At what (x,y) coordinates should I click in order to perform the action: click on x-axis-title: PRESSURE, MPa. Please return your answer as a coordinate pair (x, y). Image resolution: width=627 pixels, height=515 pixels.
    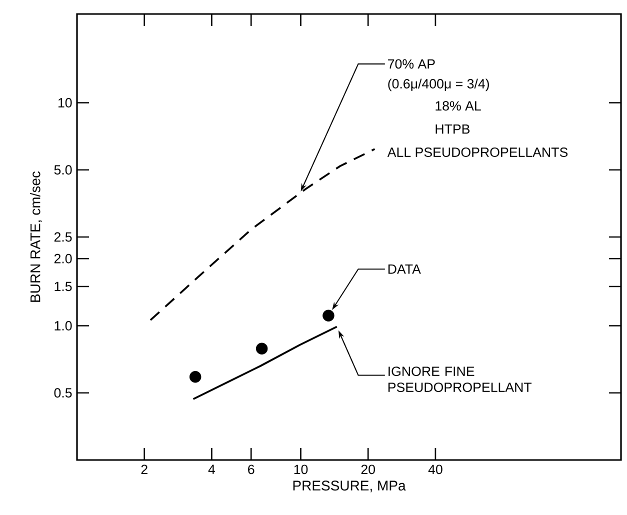
    Looking at the image, I should click on (349, 486).